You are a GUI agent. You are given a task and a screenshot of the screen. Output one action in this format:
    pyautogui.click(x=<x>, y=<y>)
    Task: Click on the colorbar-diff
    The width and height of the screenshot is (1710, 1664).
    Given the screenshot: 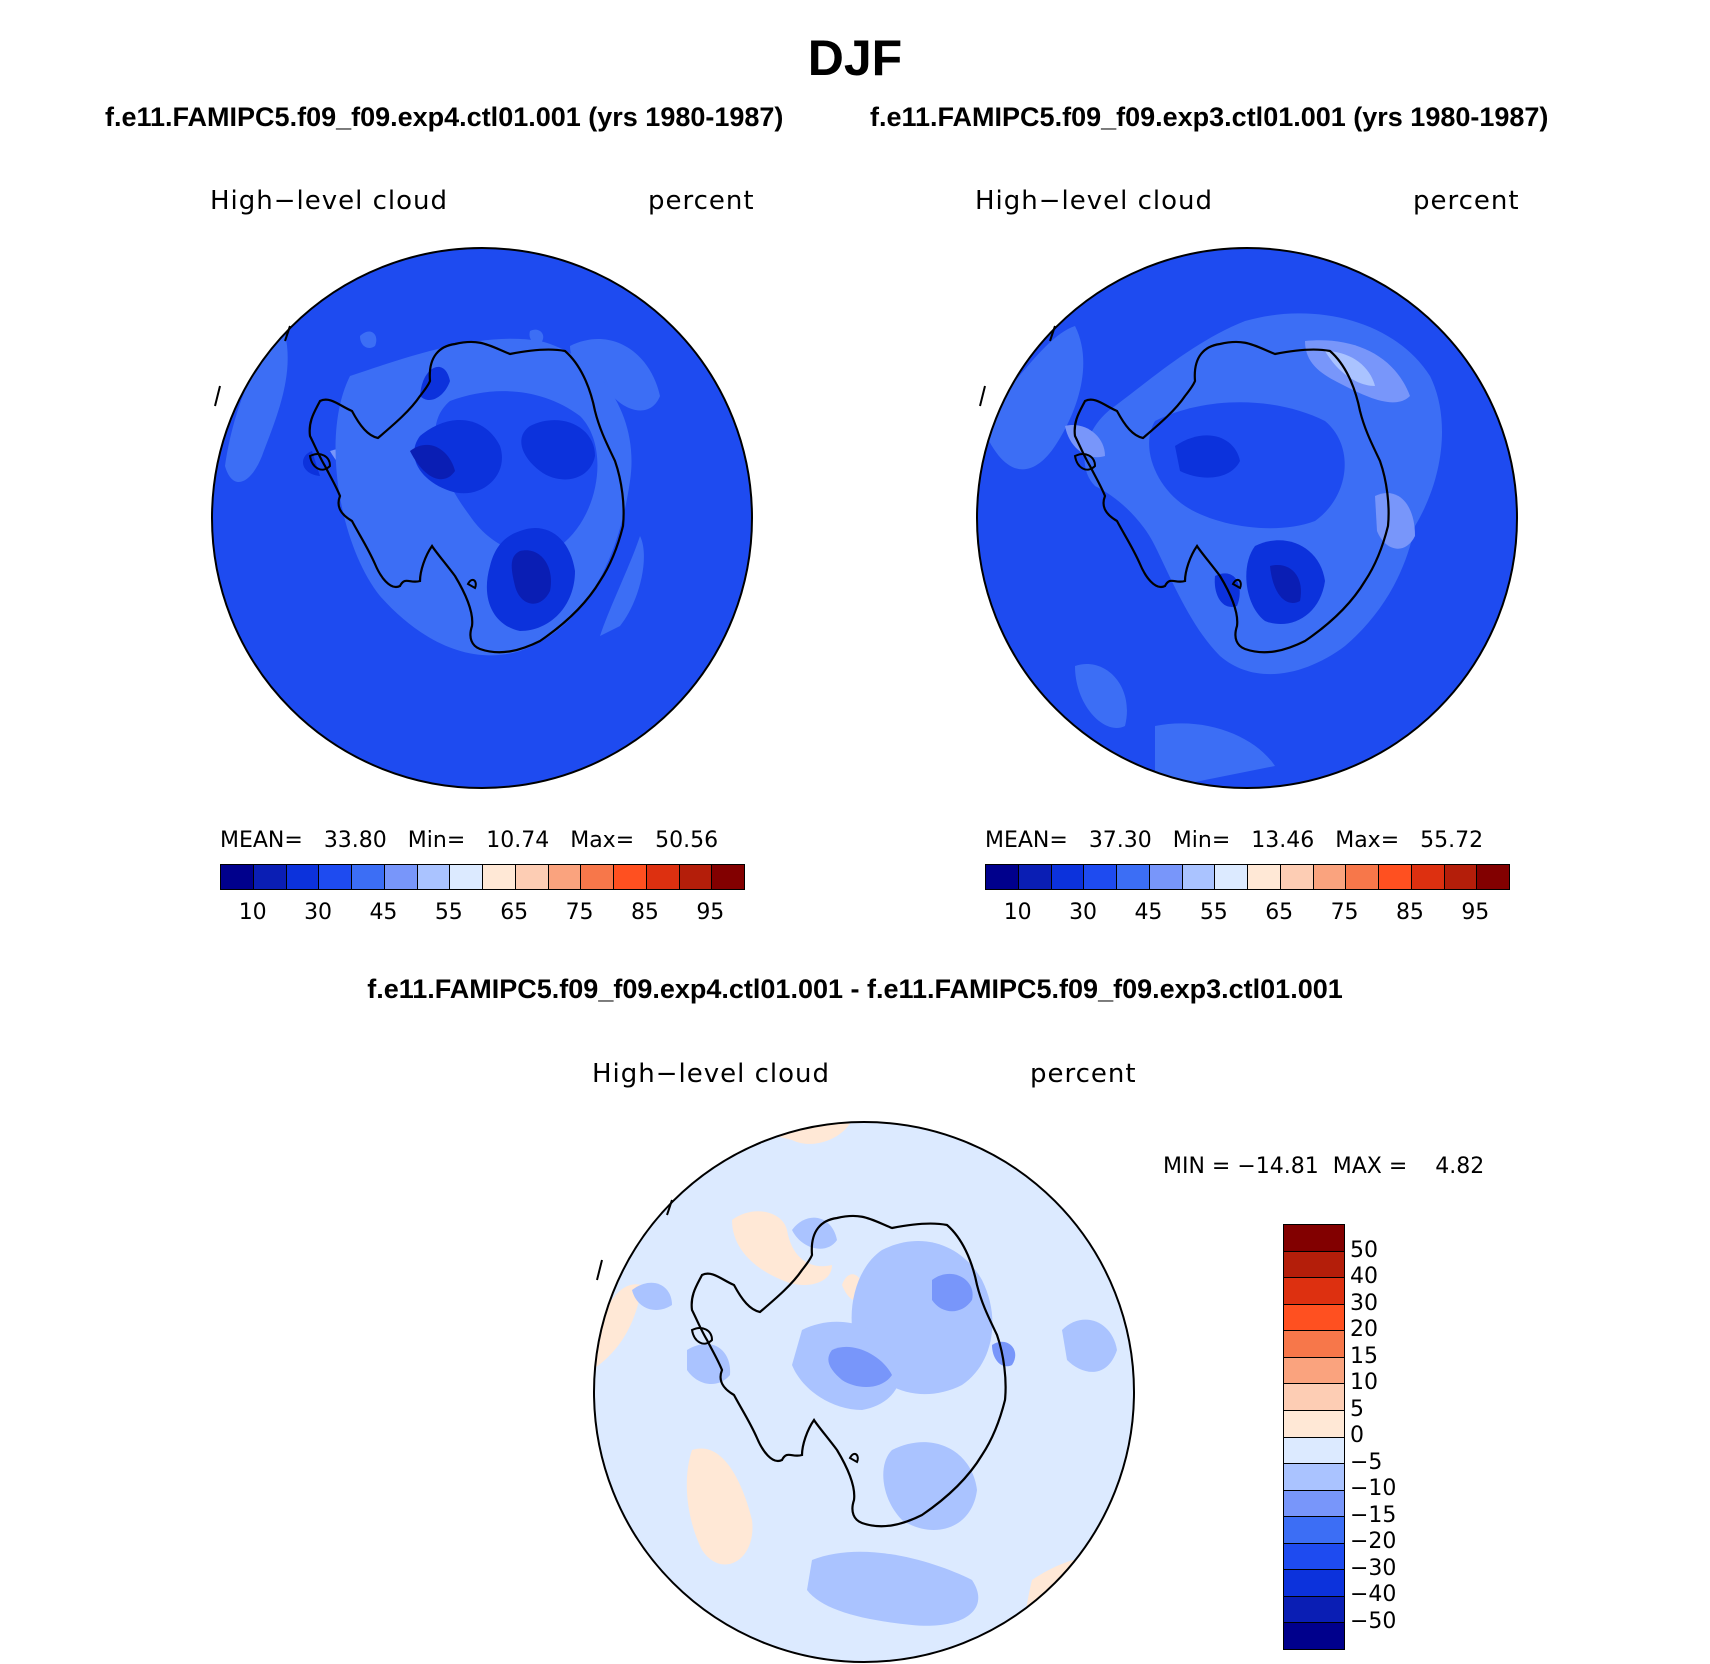 What is the action you would take?
    pyautogui.click(x=1314, y=1437)
    